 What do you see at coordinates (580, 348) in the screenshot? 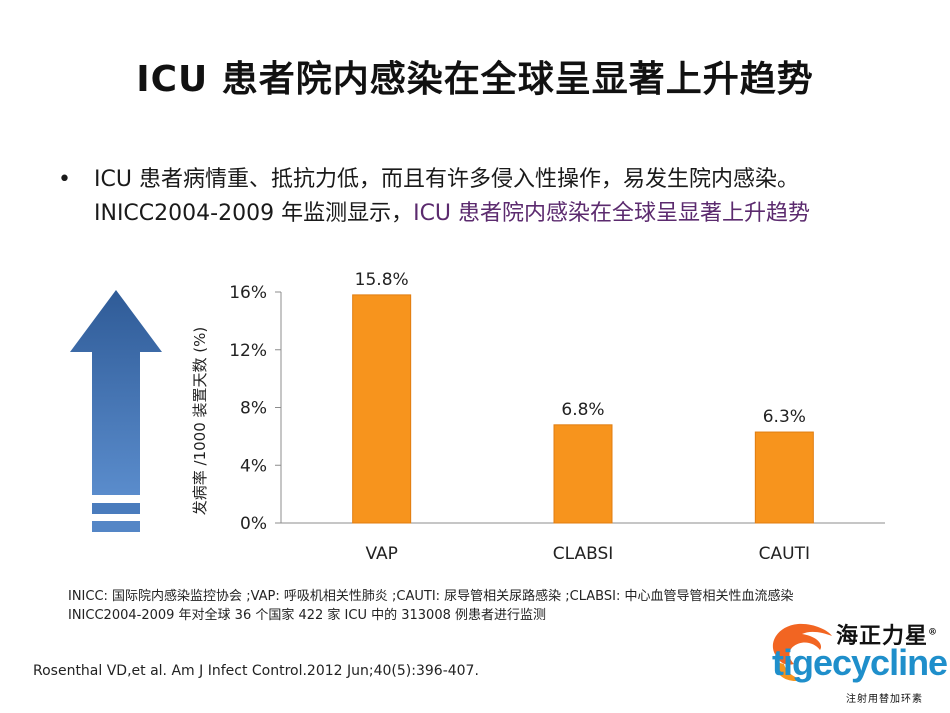
I see `bar-labels: 15.8% 6.8% 6.3%` at bounding box center [580, 348].